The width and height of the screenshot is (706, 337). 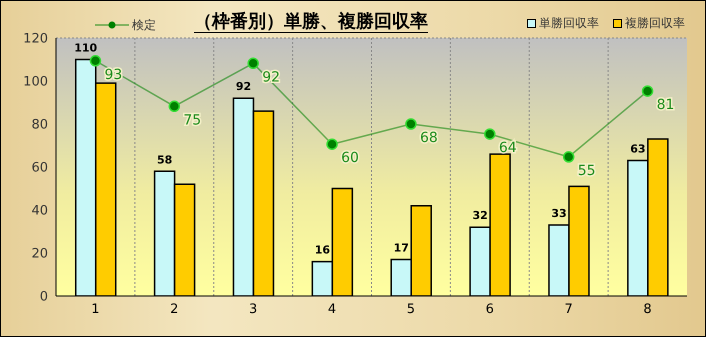 I want to click on data-label: 93, so click(x=113, y=74).